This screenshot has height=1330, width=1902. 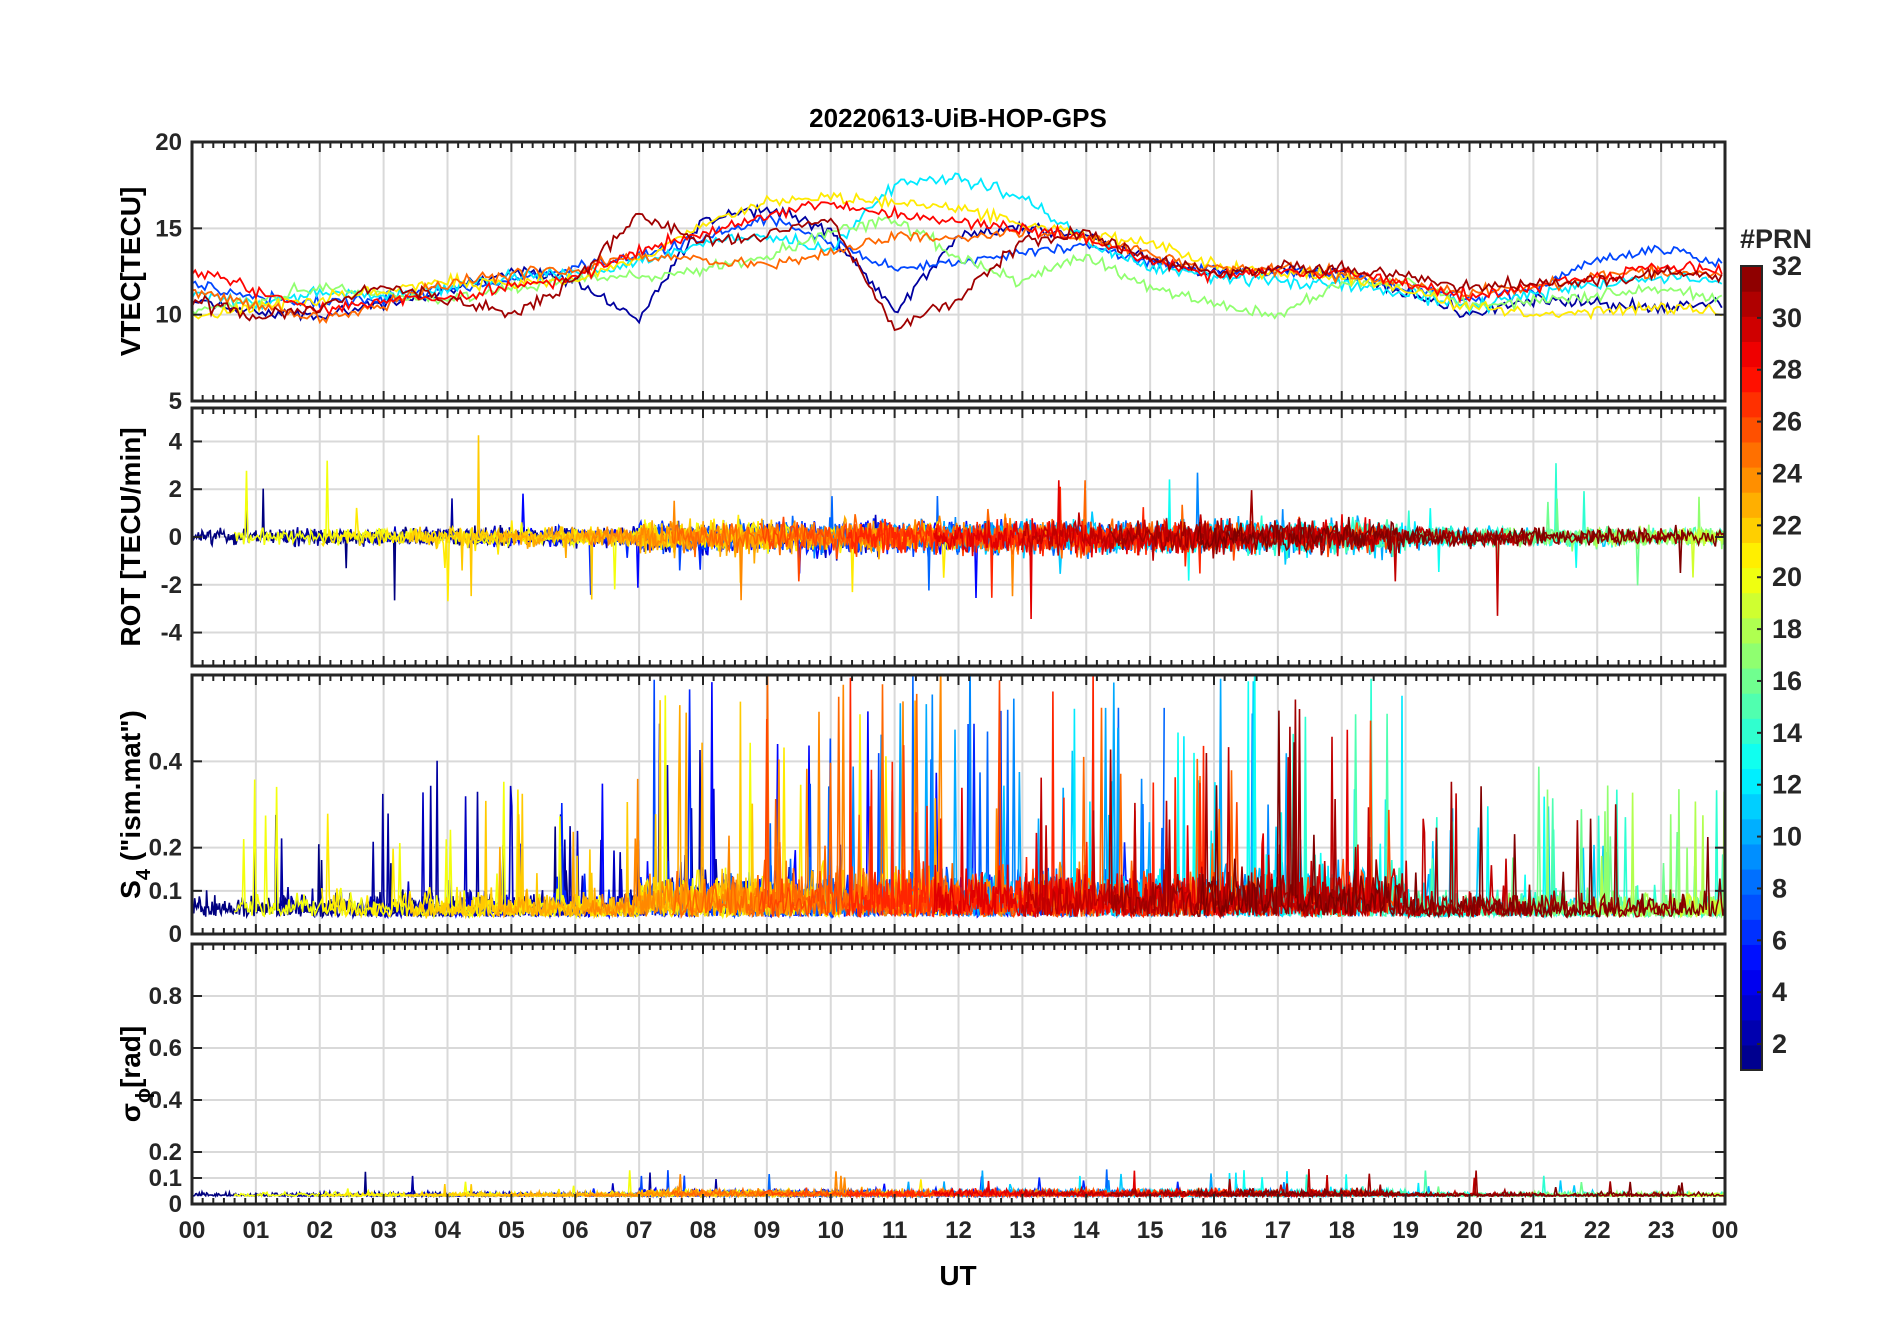 What do you see at coordinates (1779, 940) in the screenshot?
I see `colorbar-tick-label: 6` at bounding box center [1779, 940].